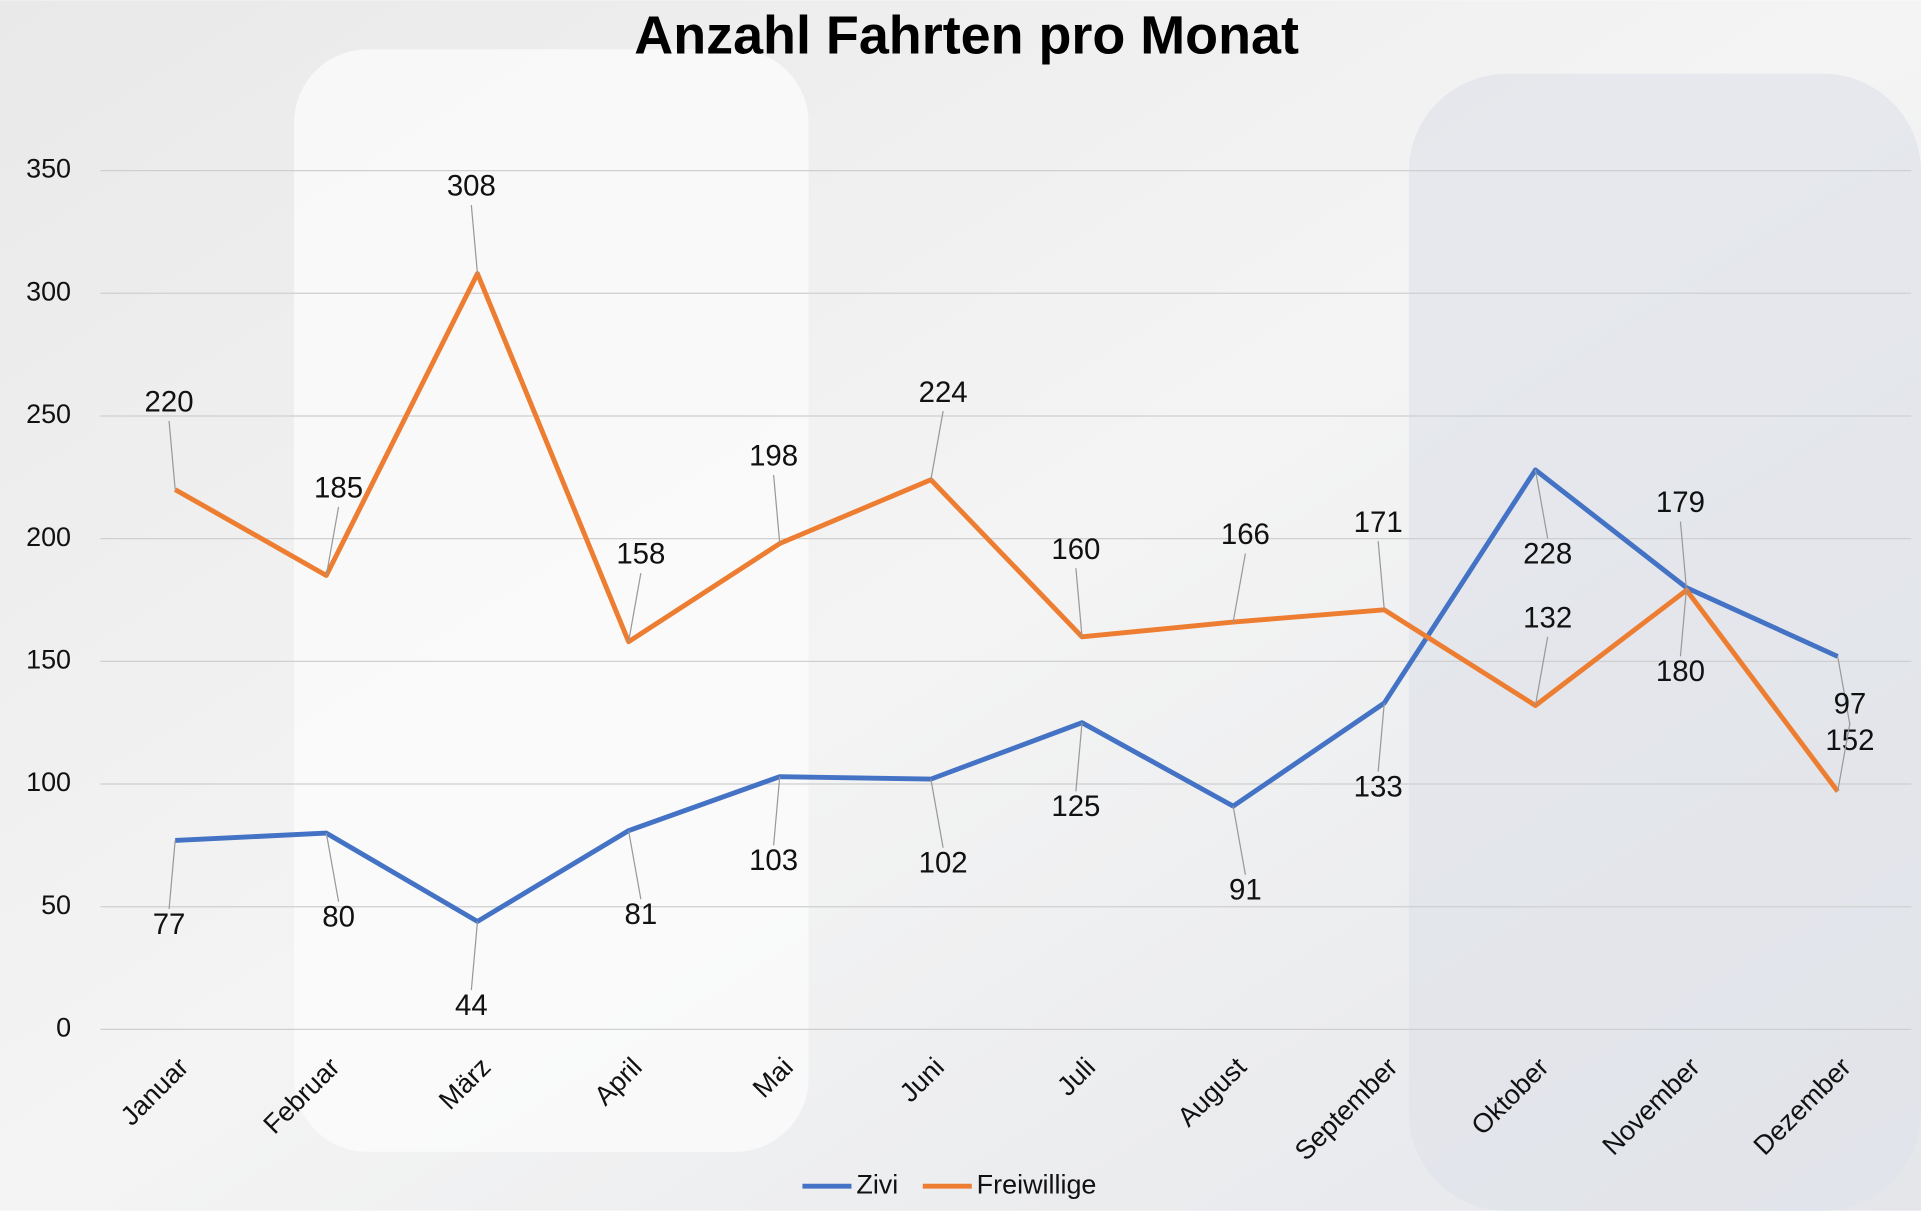 The image size is (1921, 1211). Describe the element at coordinates (877, 1184) in the screenshot. I see `legend-label: Zivi` at that location.